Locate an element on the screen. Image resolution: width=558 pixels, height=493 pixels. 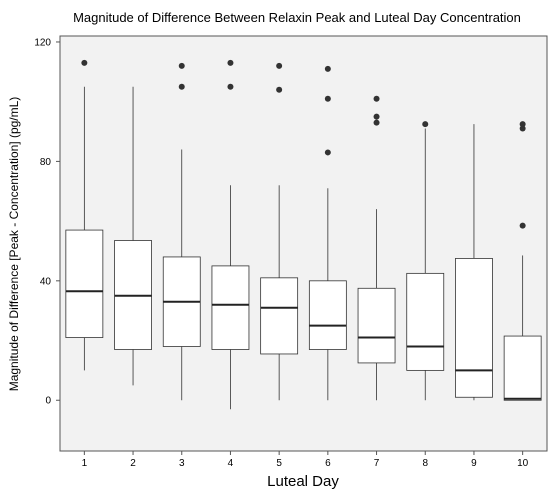
y-tick-label: 80 is located at coordinates (46, 162).